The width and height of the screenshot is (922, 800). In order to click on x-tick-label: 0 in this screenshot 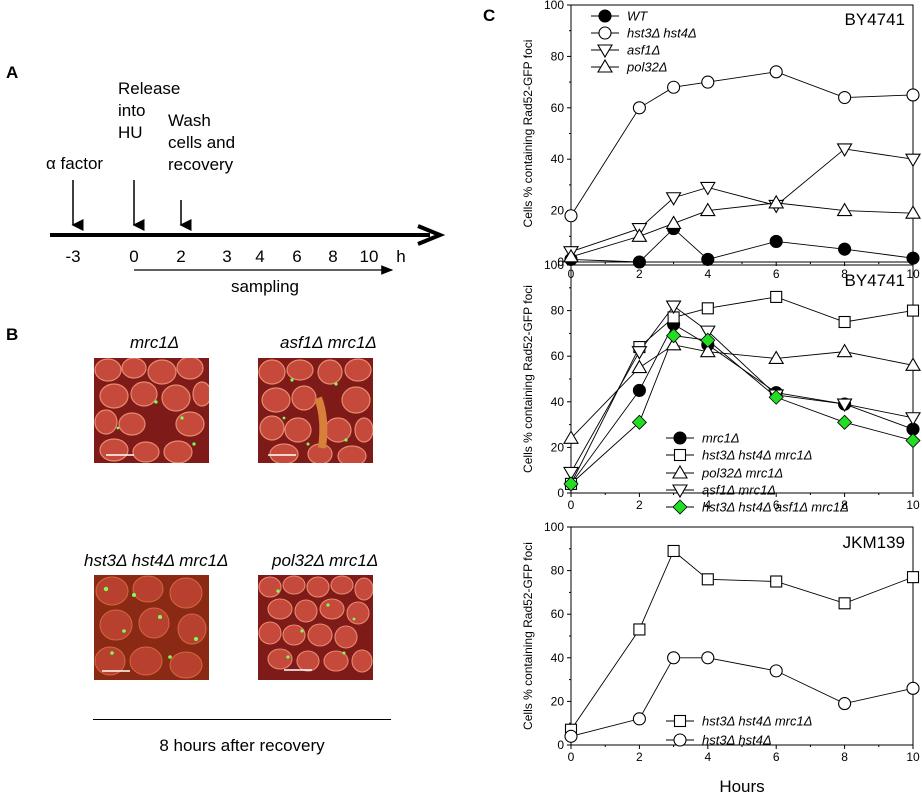, I will do `click(571, 757)`.